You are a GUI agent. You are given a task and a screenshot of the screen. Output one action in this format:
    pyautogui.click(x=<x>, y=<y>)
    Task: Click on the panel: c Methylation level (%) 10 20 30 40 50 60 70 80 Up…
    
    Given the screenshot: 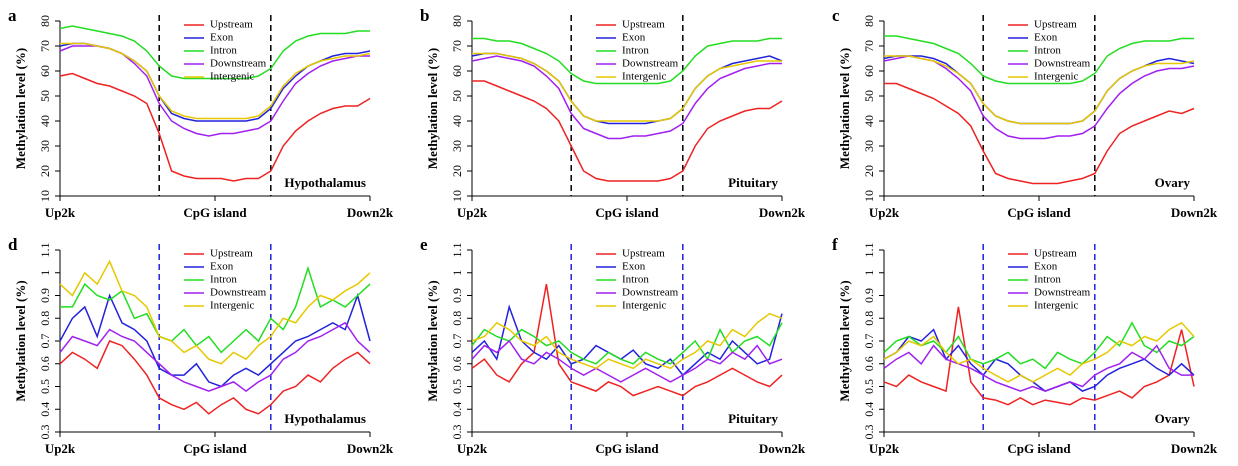 What is the action you would take?
    pyautogui.click(x=1025, y=113)
    